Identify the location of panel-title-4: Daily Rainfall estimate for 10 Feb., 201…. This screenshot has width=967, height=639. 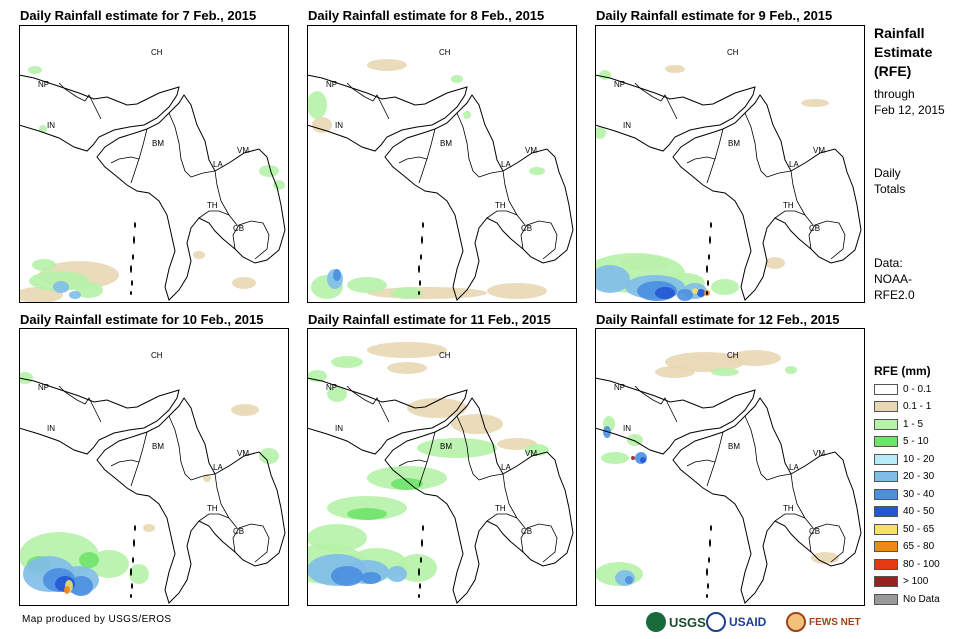
(142, 319).